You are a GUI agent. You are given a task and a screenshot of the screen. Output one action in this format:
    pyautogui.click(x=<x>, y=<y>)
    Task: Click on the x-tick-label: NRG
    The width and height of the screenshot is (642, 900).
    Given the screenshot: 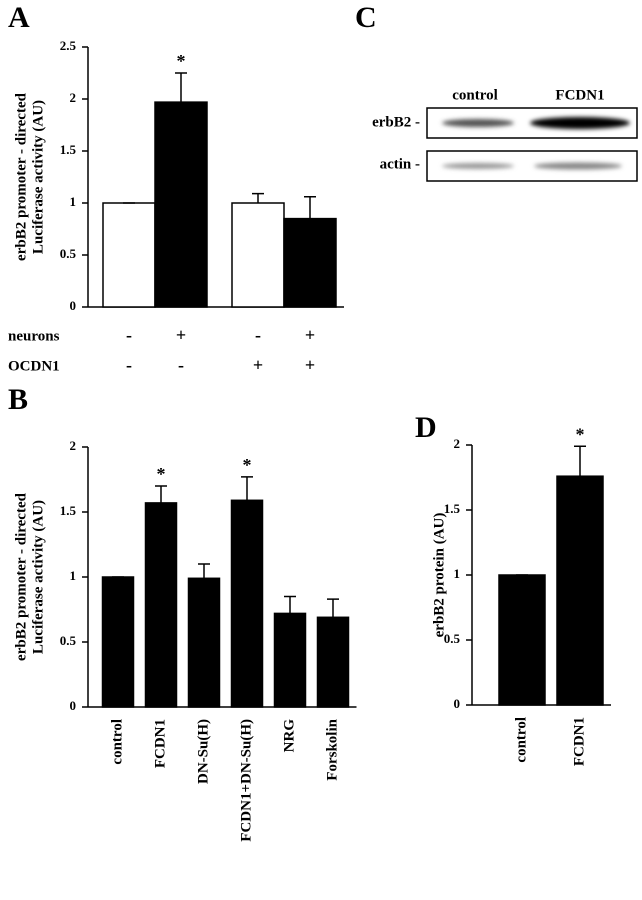 What is the action you would take?
    pyautogui.click(x=289, y=736)
    